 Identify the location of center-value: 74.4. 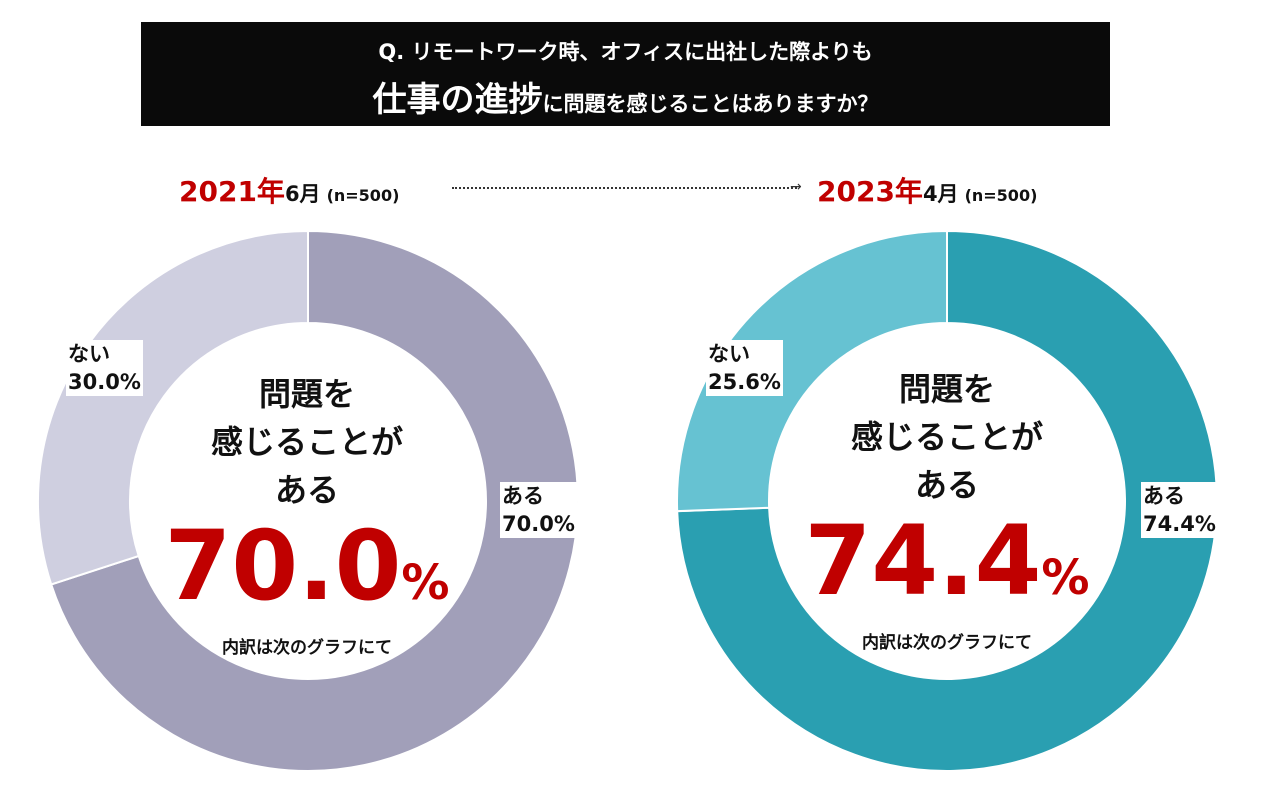
(923, 561).